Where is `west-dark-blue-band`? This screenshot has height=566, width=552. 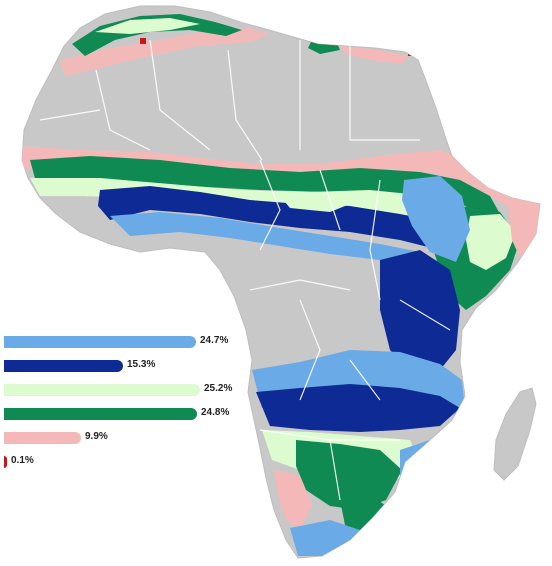
west-dark-blue-band is located at coordinates (279, 218).